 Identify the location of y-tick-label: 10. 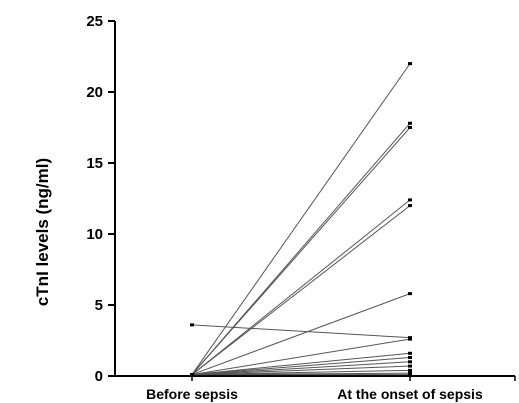
(94, 234).